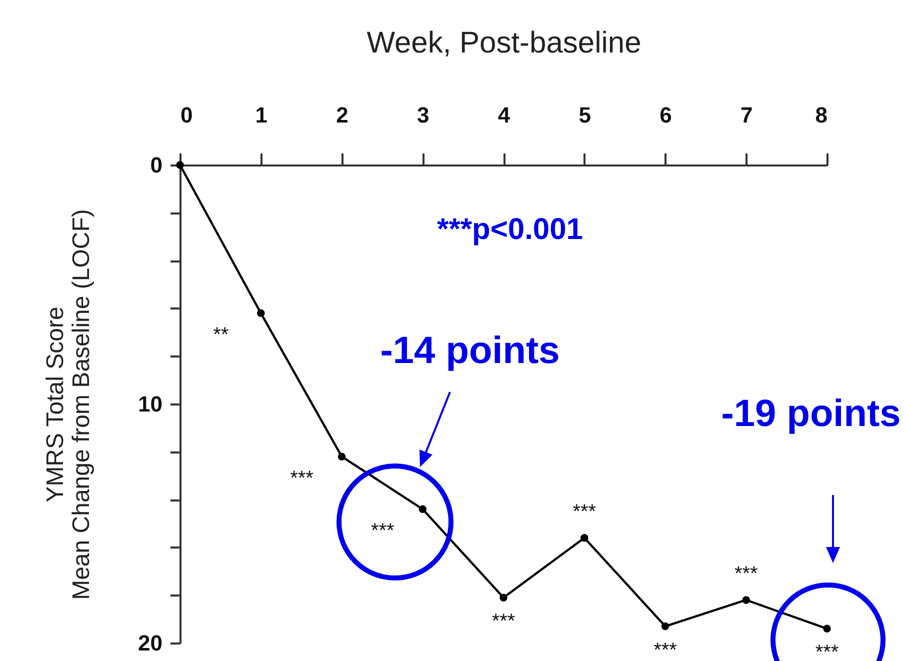  Describe the element at coordinates (504, 43) in the screenshot. I see `x-axis-title: Week, Post-baseline` at that location.